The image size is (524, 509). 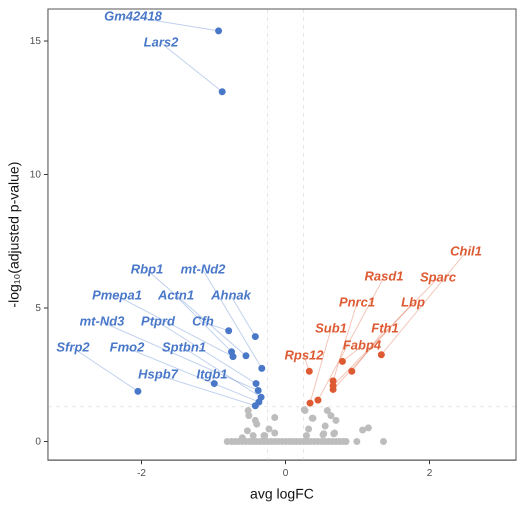 I want to click on y-tick-label: 0, so click(x=38, y=442).